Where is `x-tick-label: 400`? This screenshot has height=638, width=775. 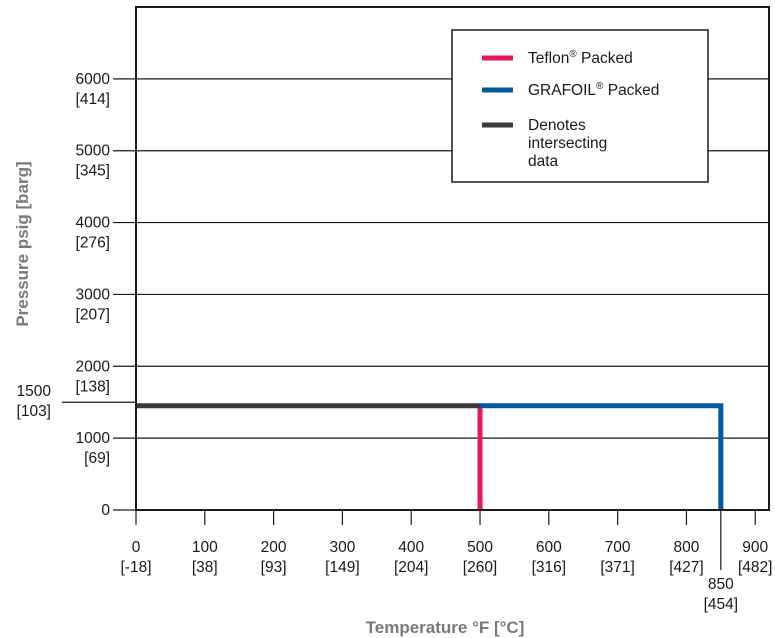
x-tick-label: 400 is located at coordinates (411, 547).